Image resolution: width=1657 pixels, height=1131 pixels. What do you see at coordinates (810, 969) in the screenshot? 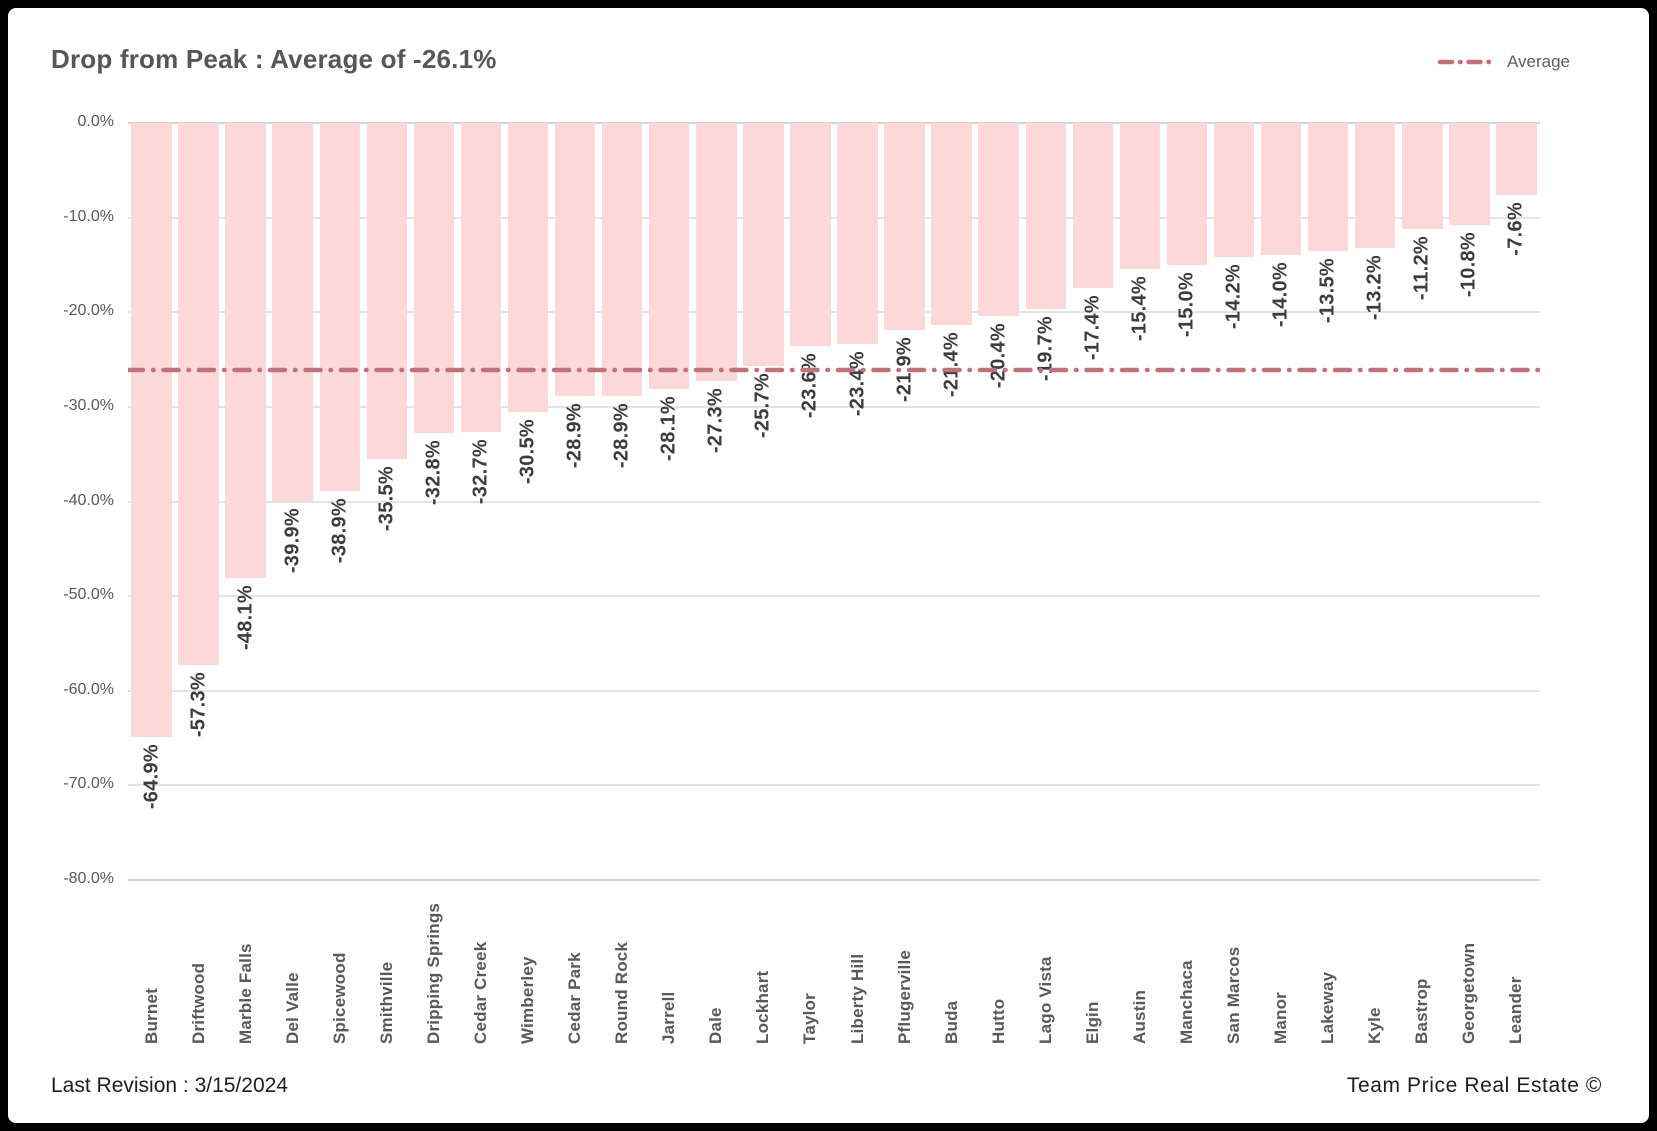
I see `category-slot: Taylor` at bounding box center [810, 969].